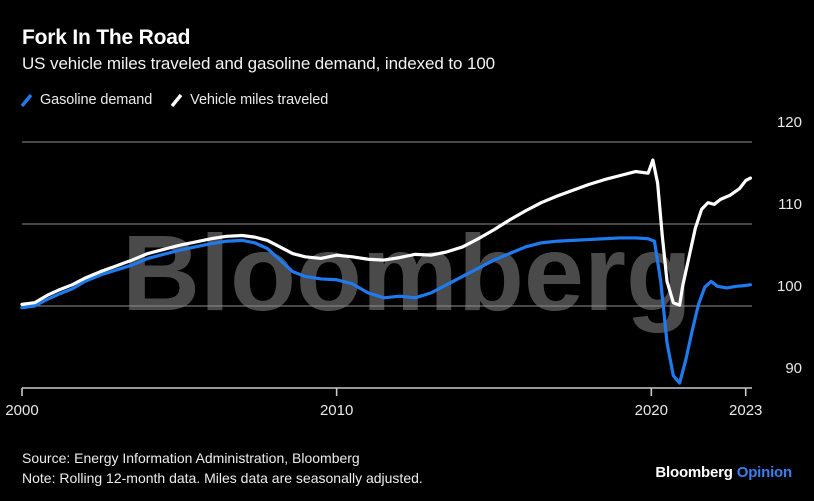  I want to click on brand-section: Opinion, so click(764, 472).